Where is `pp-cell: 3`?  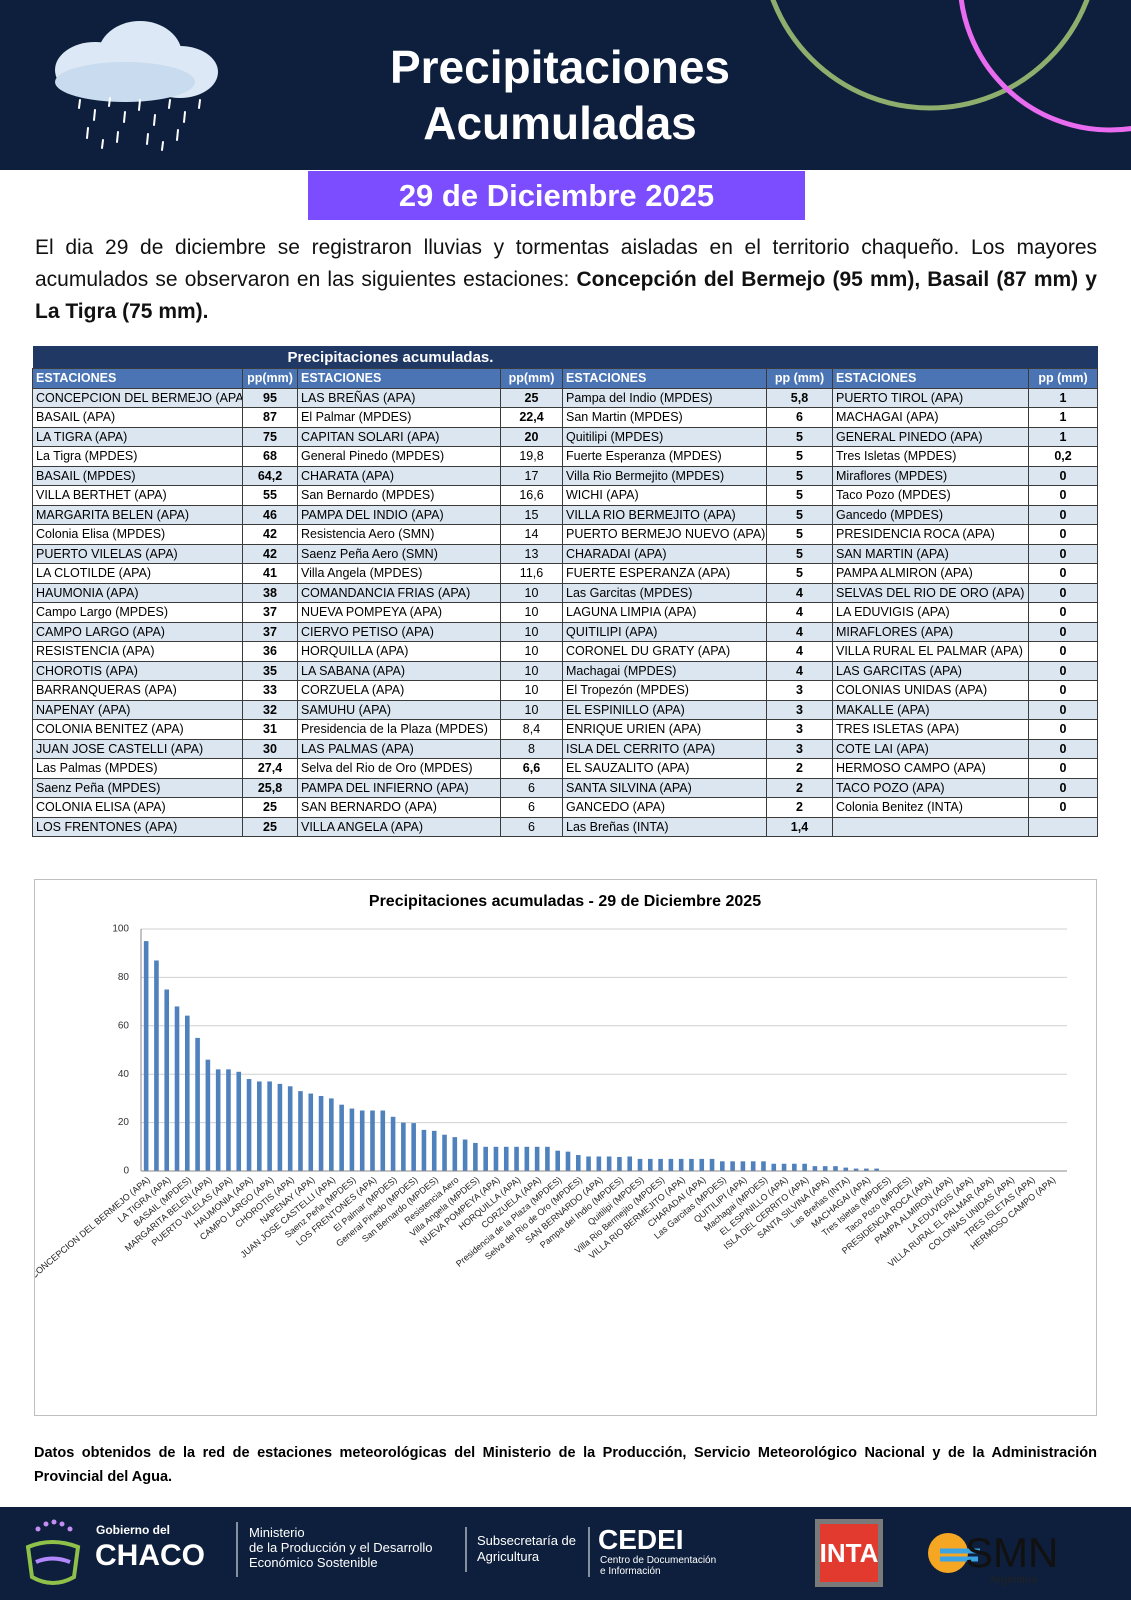
pp-cell: 3 is located at coordinates (799, 690).